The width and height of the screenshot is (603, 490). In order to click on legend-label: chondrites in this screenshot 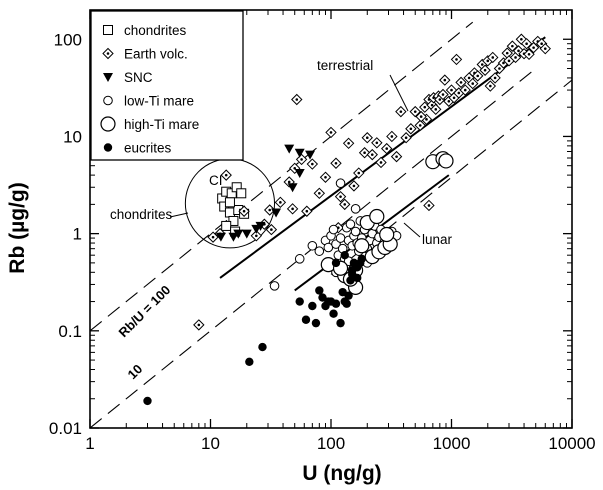, I will do `click(155, 30)`.